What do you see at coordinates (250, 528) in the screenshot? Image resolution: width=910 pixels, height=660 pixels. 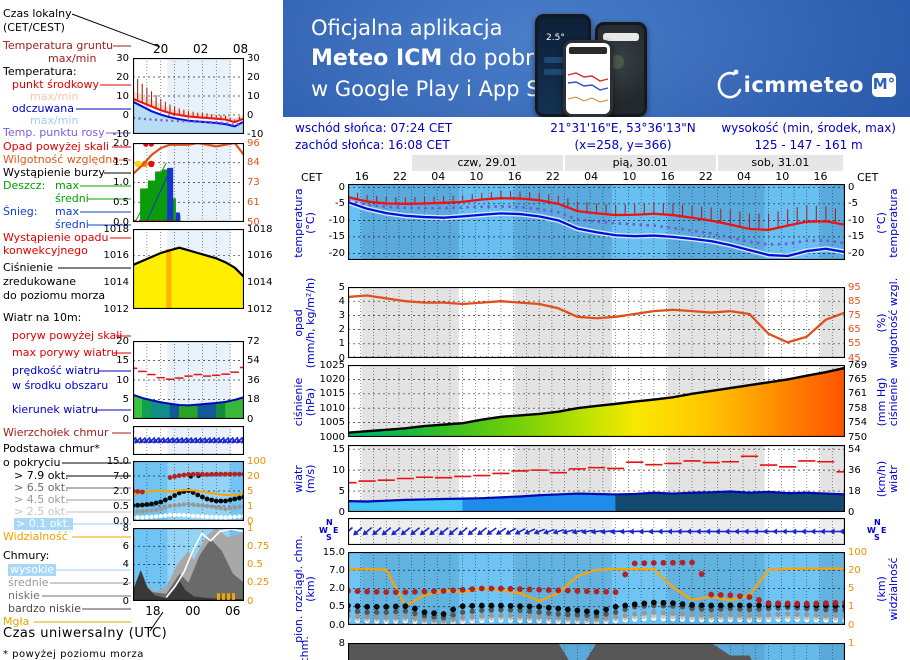 I see `mini-right-tick: 1` at bounding box center [250, 528].